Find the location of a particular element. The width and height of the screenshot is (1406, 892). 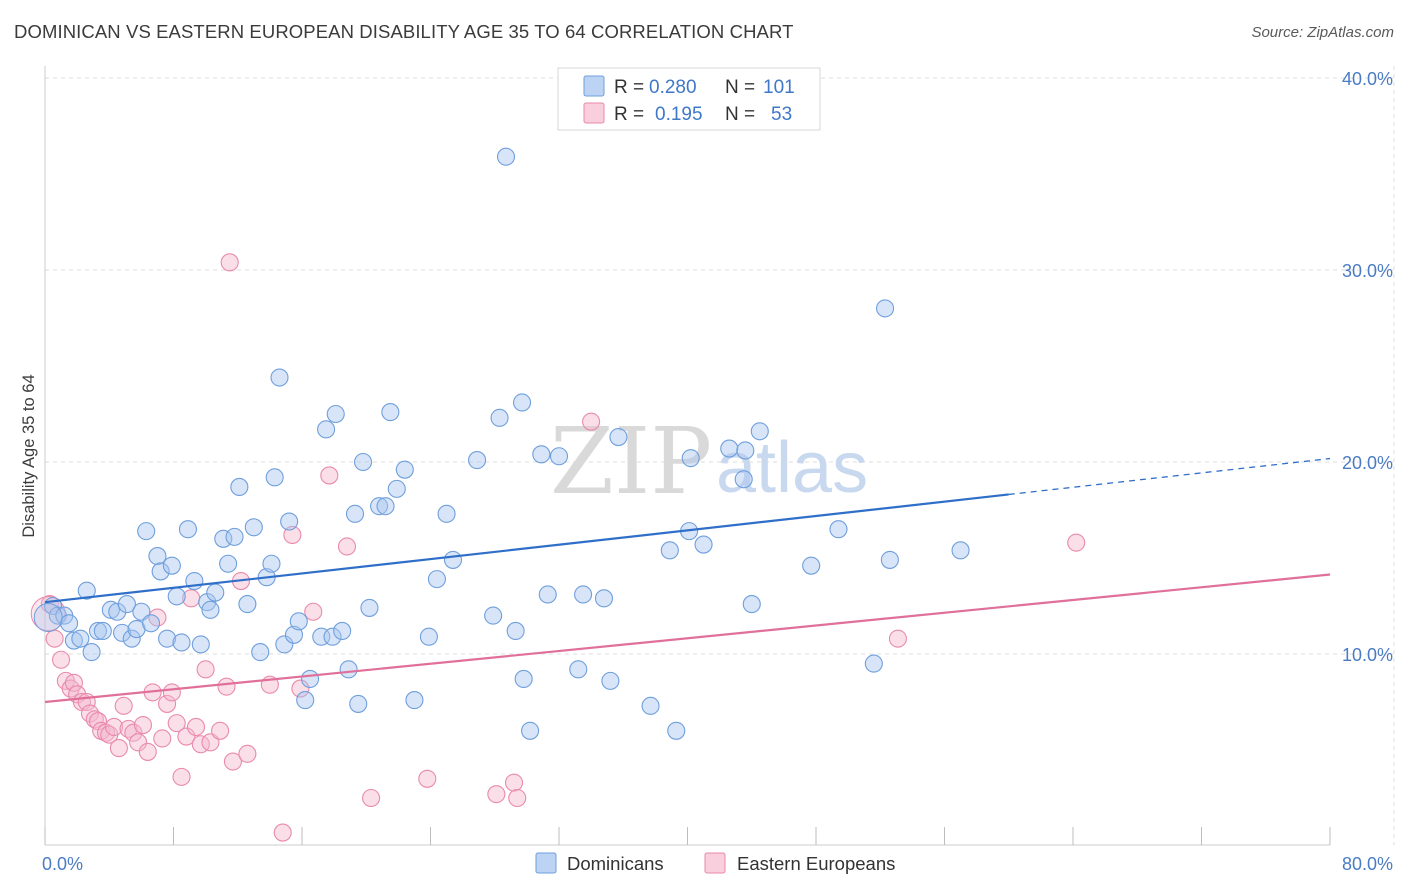

x-tick-labels: 0.0% 80.0% is located at coordinates (717, 864).